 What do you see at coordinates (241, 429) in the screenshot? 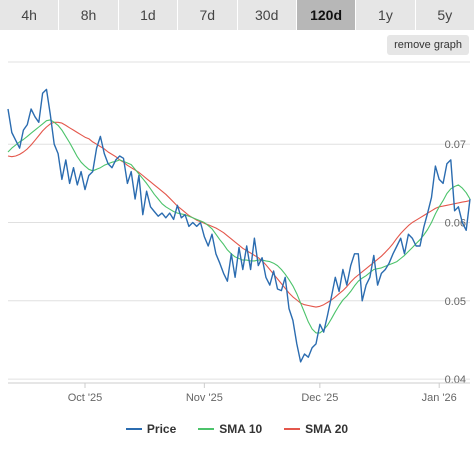
I see `legend-label-sma10: SMA 10` at bounding box center [241, 429].